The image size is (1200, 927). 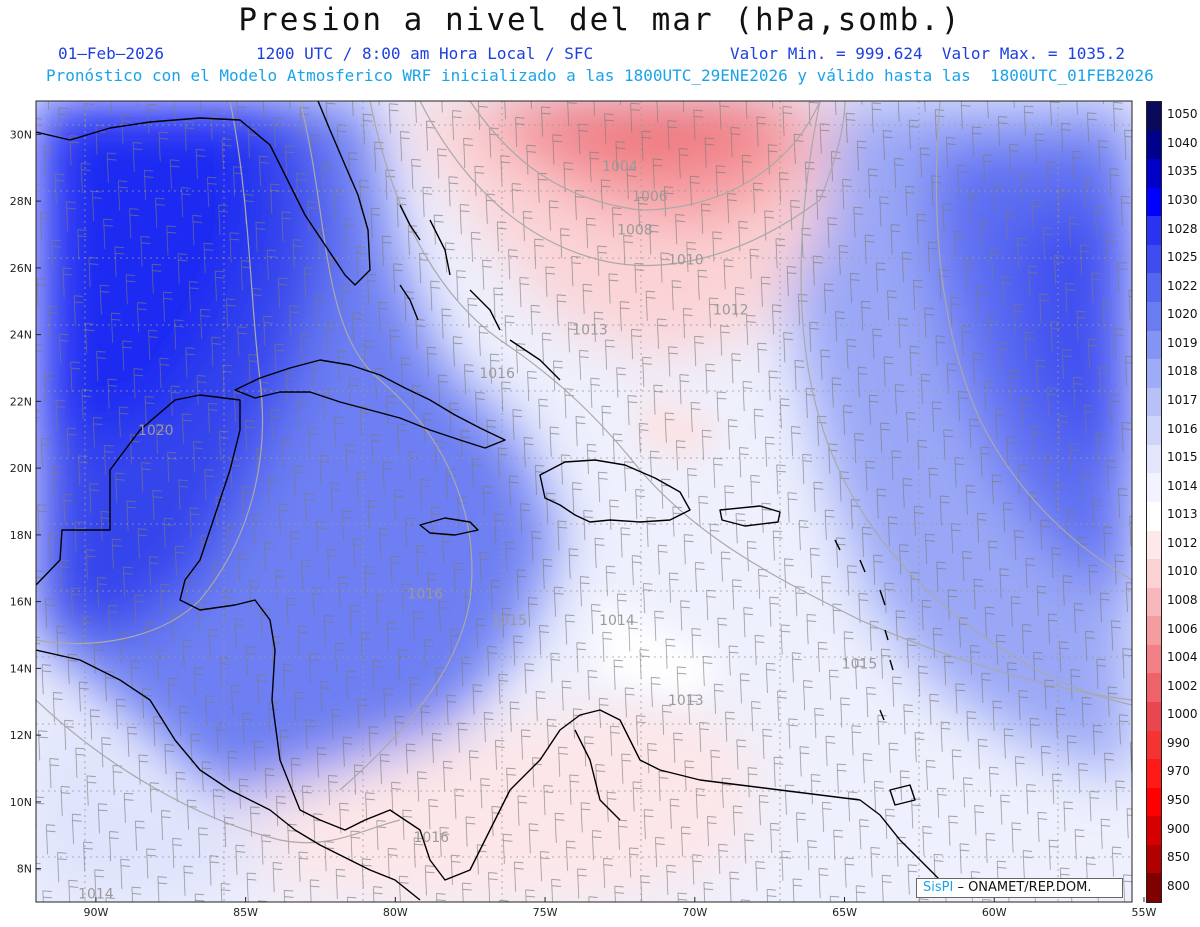 I want to click on legend-label: 900, so click(x=1178, y=828).